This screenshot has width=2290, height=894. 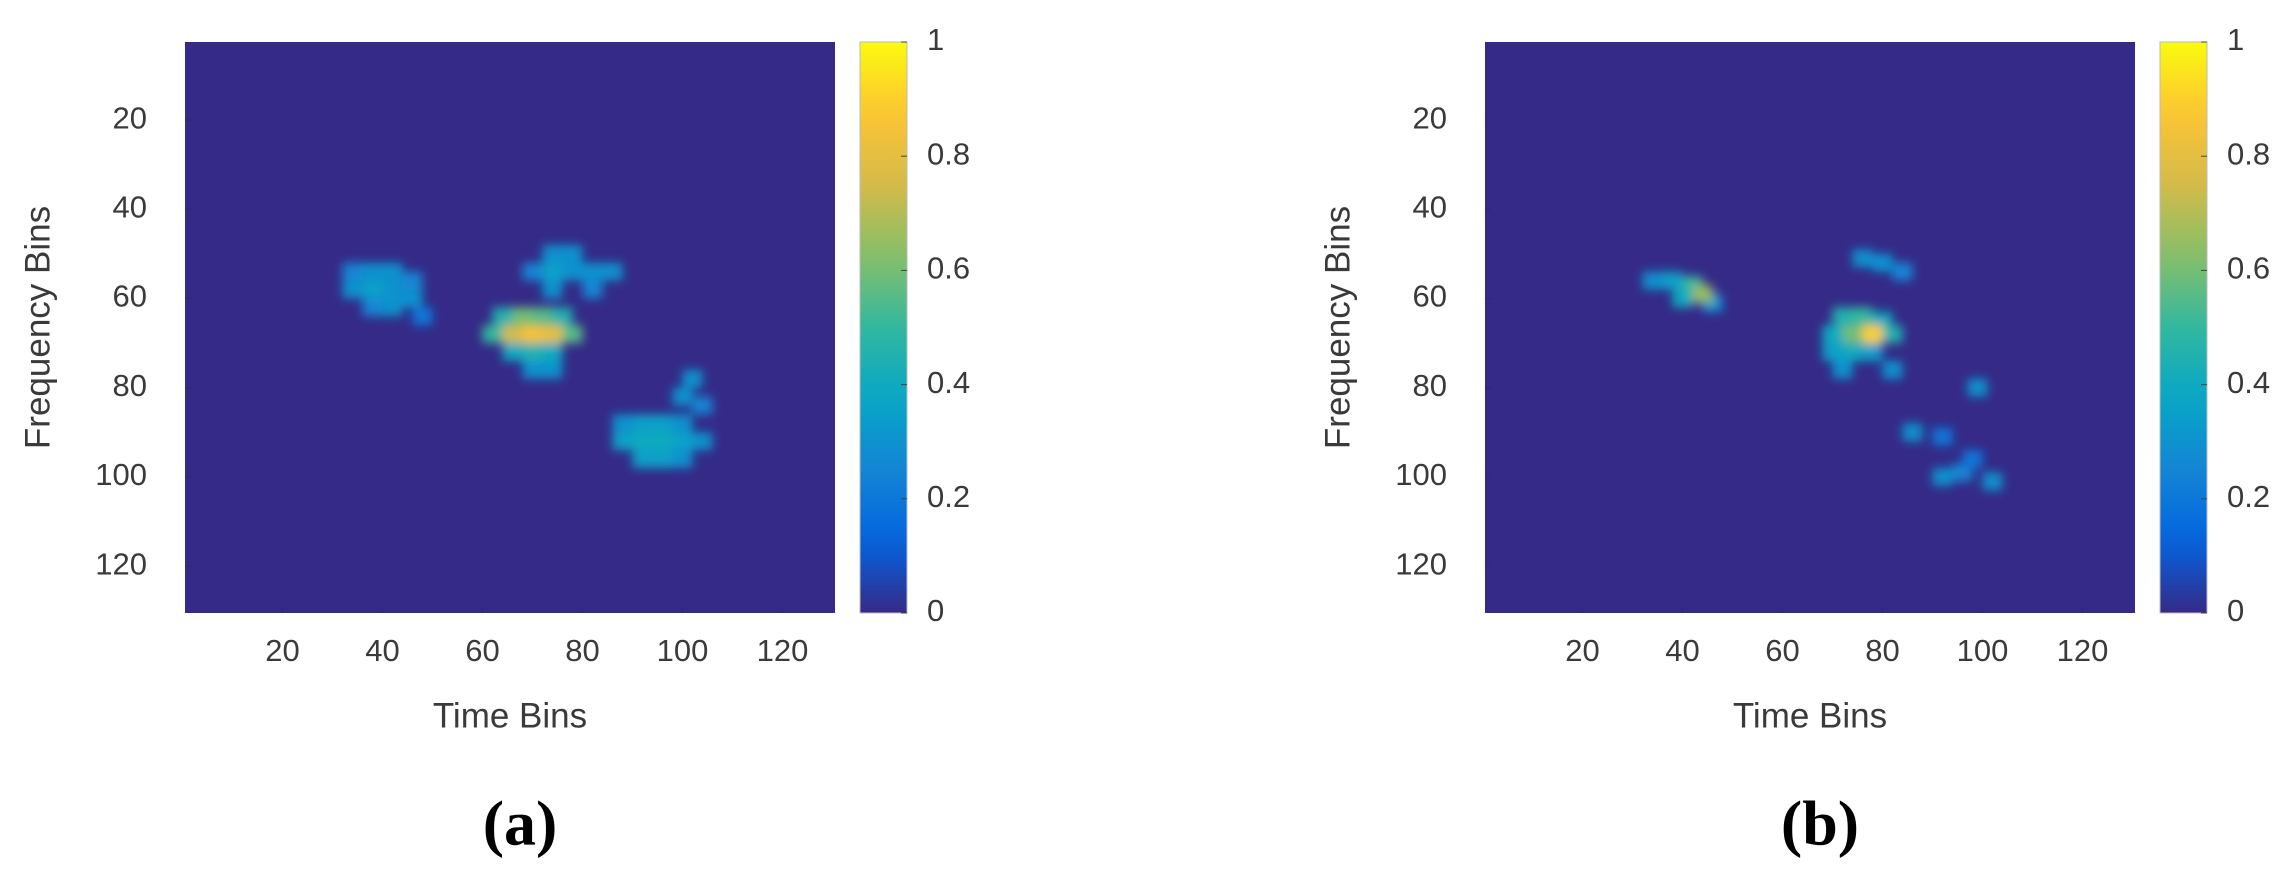 I want to click on panel-label: (a), so click(x=520, y=823).